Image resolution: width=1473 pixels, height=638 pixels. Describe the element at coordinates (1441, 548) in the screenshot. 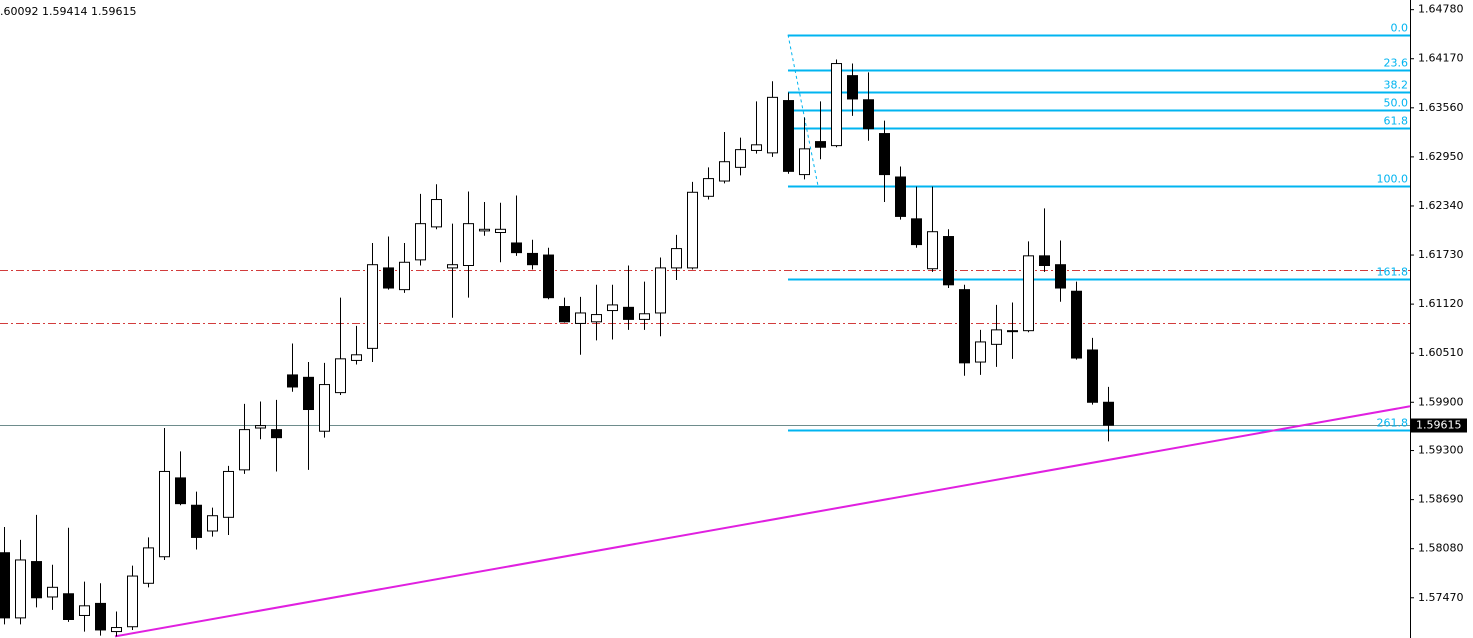

I see `y-tick-label: 1.58080` at that location.